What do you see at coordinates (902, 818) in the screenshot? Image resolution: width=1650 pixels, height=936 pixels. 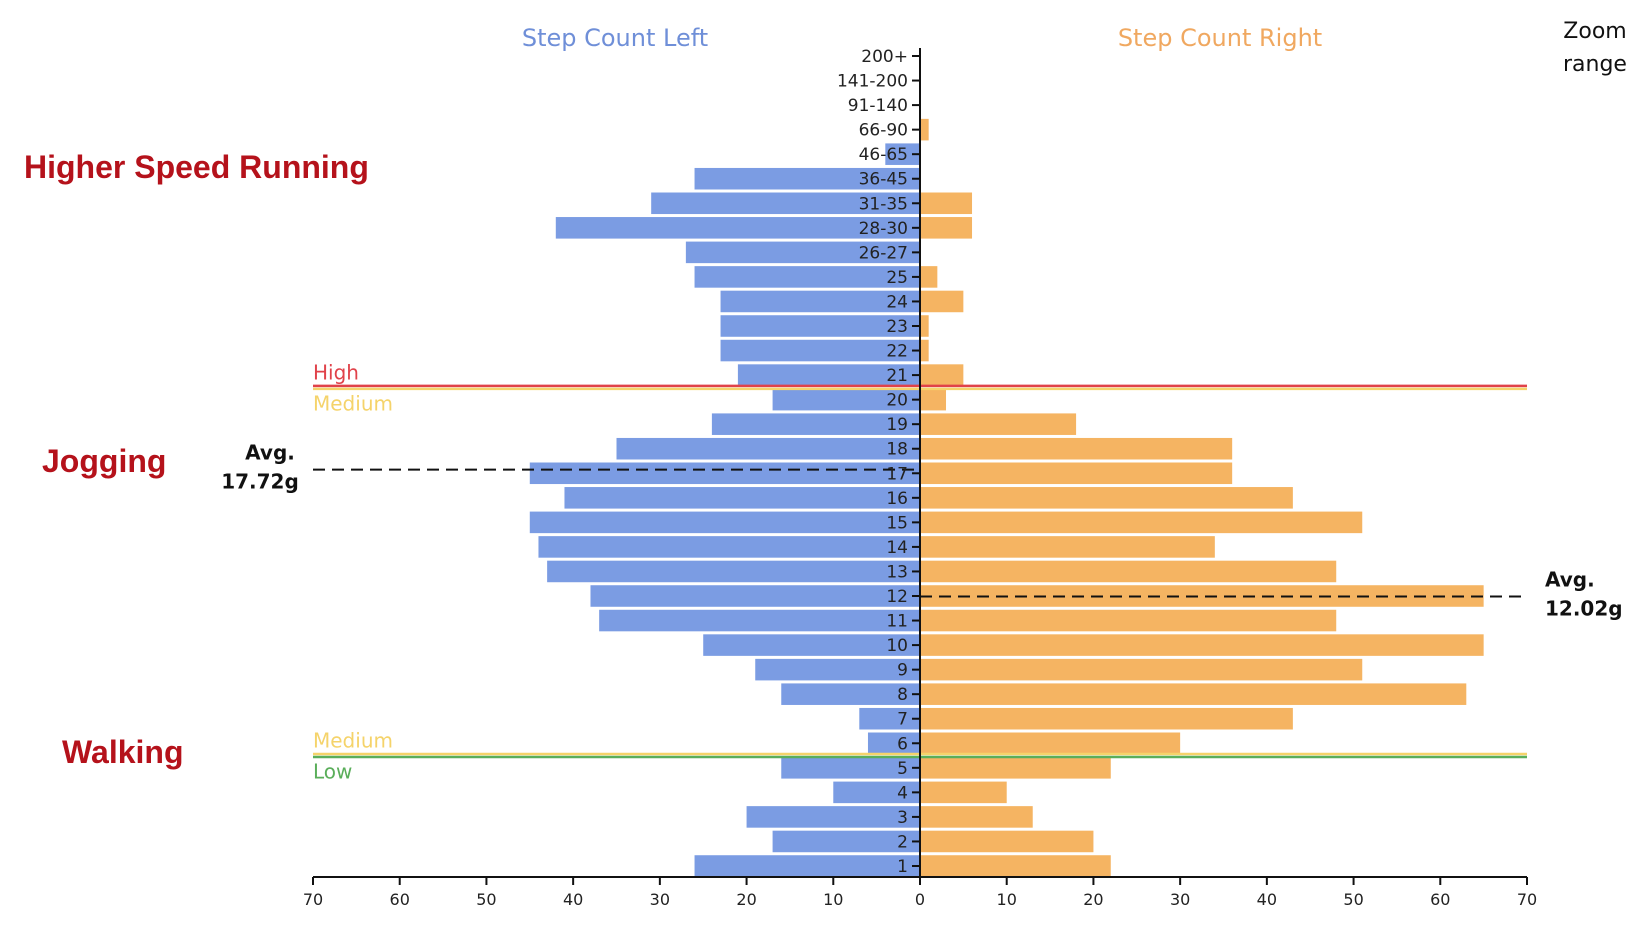 I see `y-tick-label-3: 3` at bounding box center [902, 818].